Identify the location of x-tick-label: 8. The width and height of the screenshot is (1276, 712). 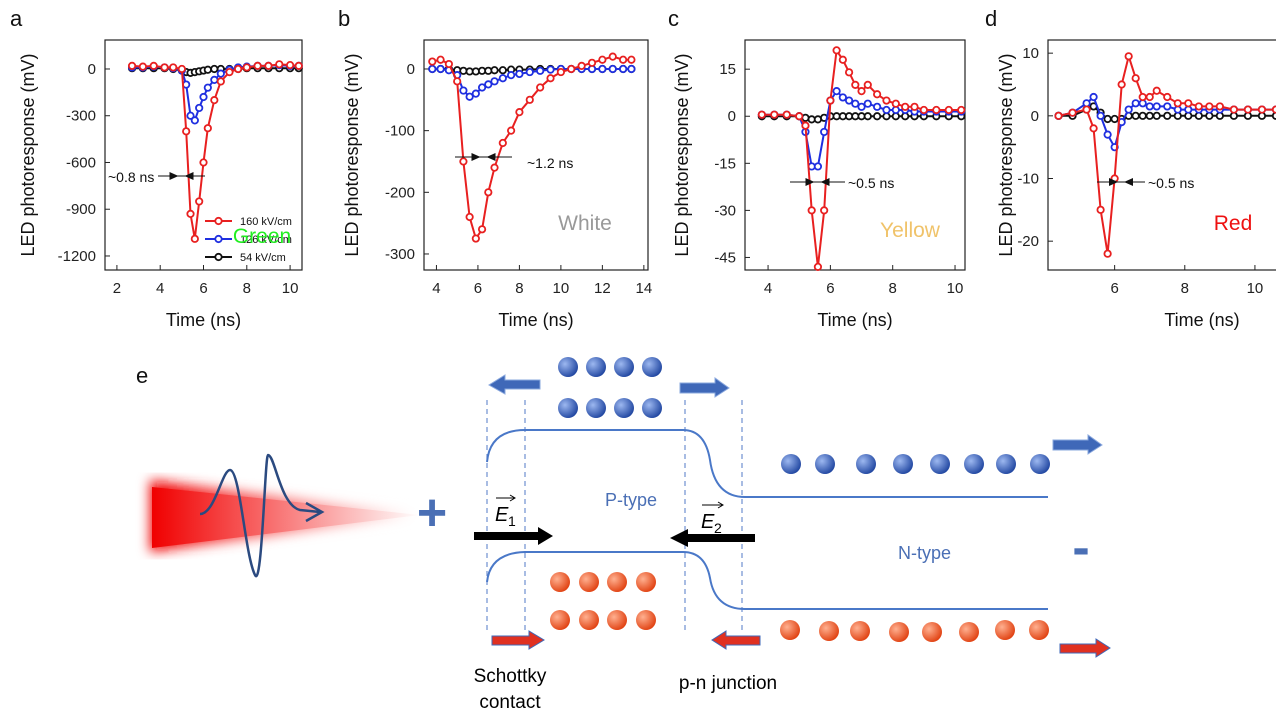
(247, 288).